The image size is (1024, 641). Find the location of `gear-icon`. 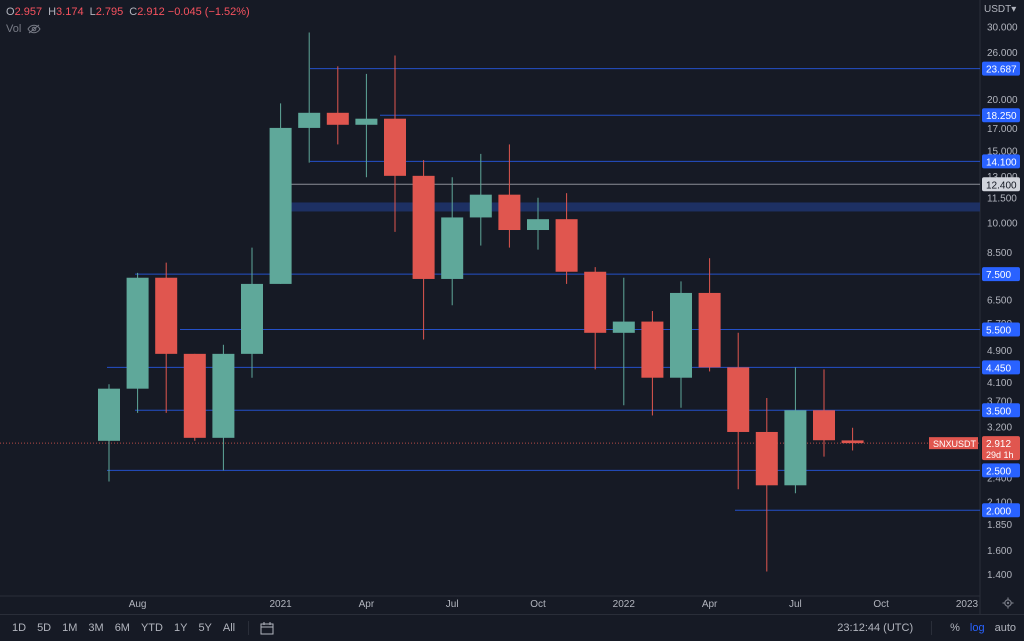

gear-icon is located at coordinates (1008, 603).